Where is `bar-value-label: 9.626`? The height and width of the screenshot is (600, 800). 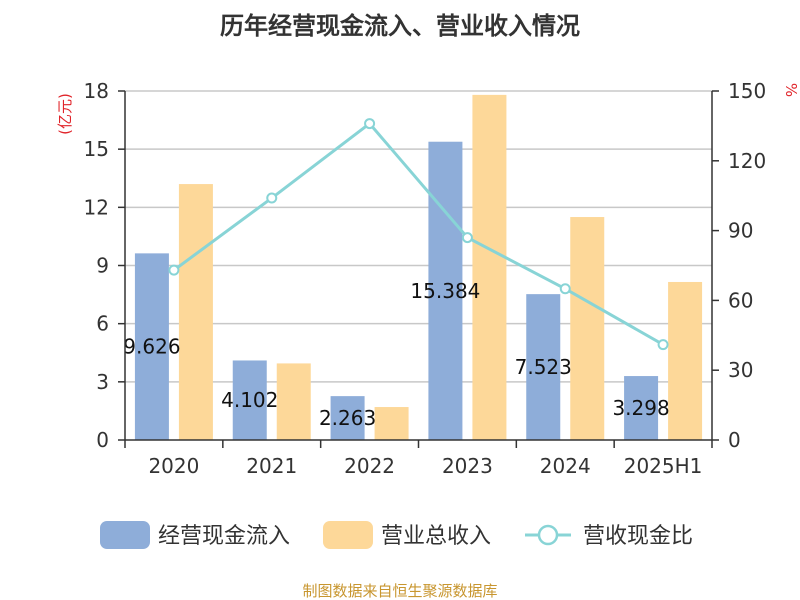
bar-value-label: 9.626 is located at coordinates (151, 347).